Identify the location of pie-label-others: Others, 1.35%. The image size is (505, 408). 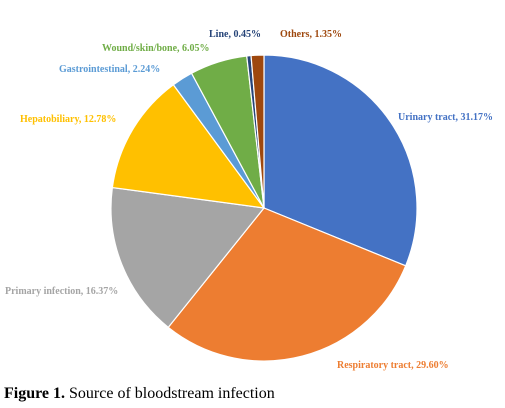
(311, 34).